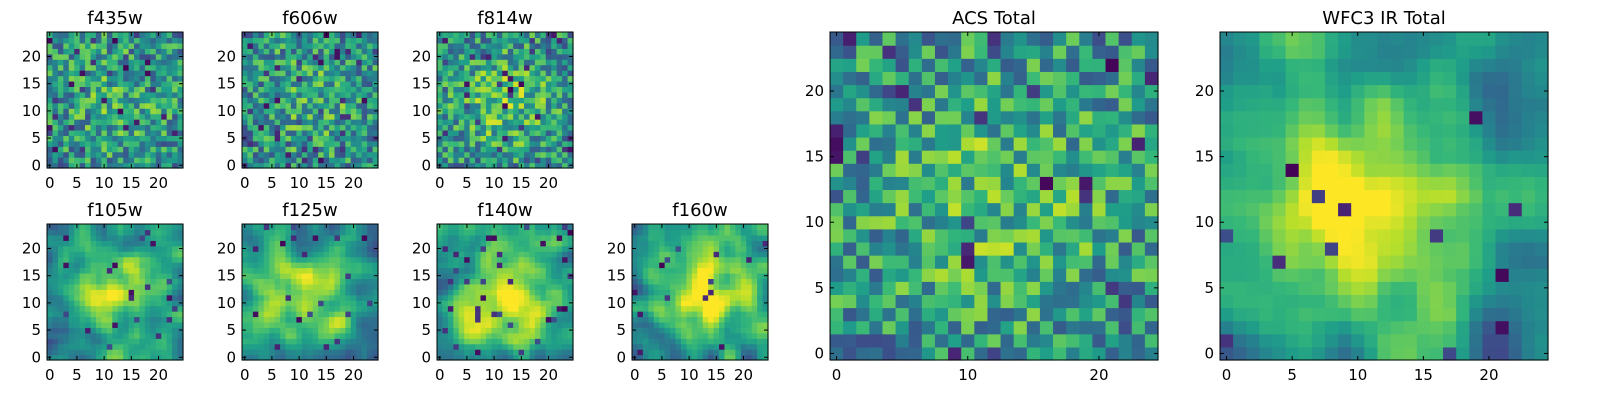 The height and width of the screenshot is (404, 1600). Describe the element at coordinates (493, 100) in the screenshot. I see `heatmap-panel: f814w0510152005101520` at that location.